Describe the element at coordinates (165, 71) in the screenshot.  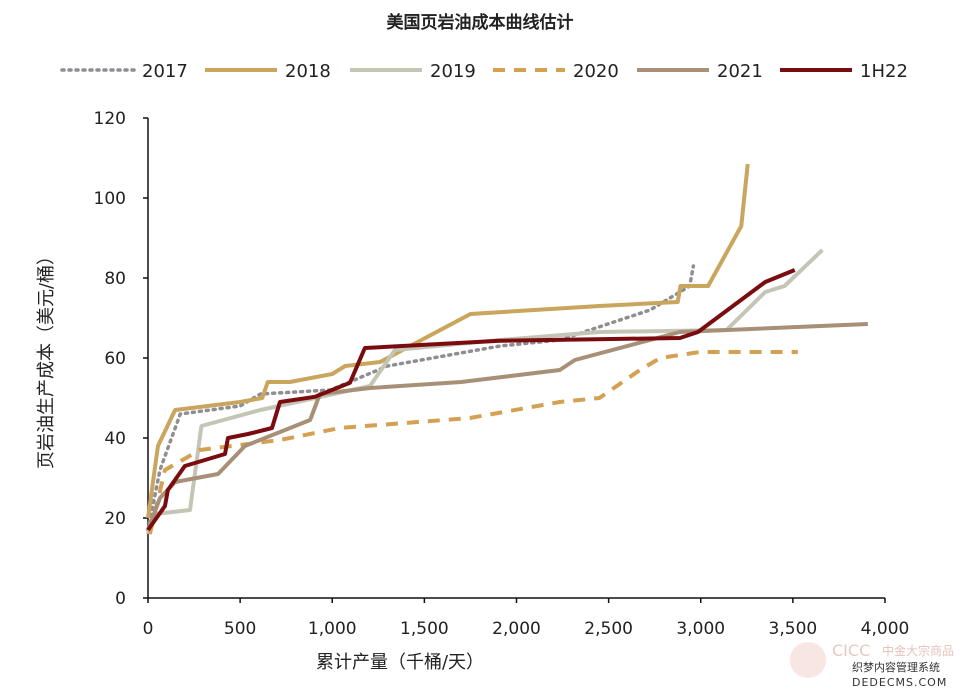
I see `legend-label-2017: 2017` at that location.